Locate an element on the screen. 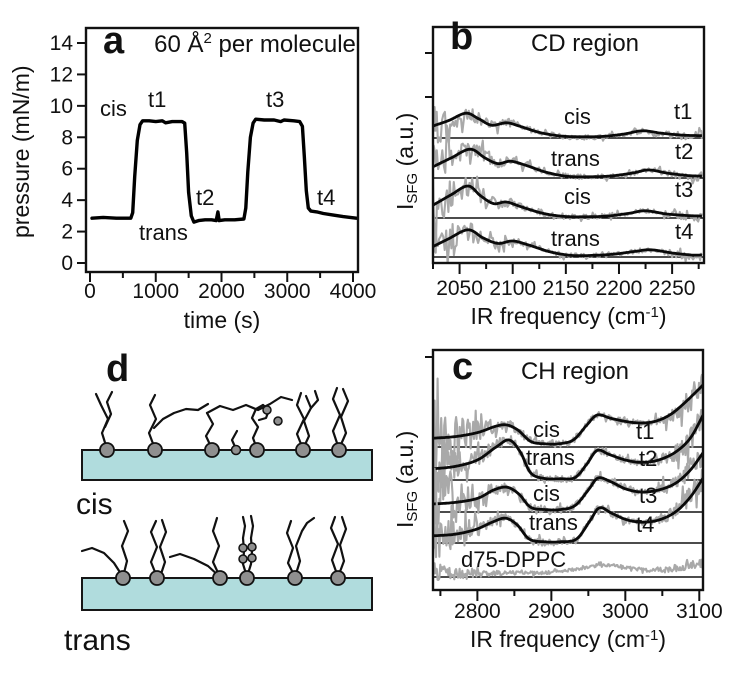 This screenshot has height=680, width=731. tick-label: 2000 is located at coordinates (221, 291).